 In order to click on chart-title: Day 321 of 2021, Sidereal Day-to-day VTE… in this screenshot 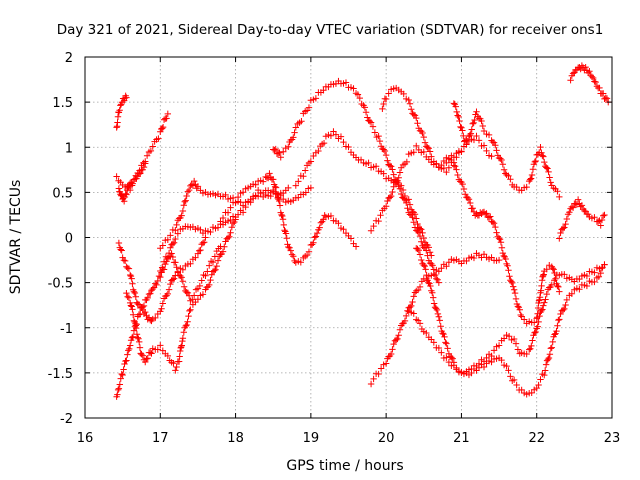, I will do `click(330, 30)`.